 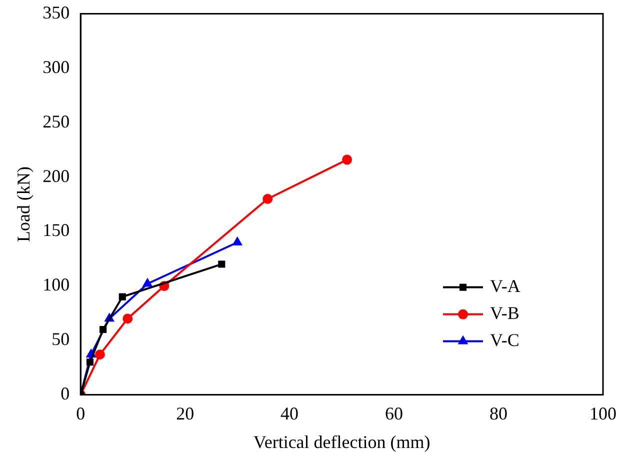 I want to click on x-tick-label: 60, so click(x=394, y=413).